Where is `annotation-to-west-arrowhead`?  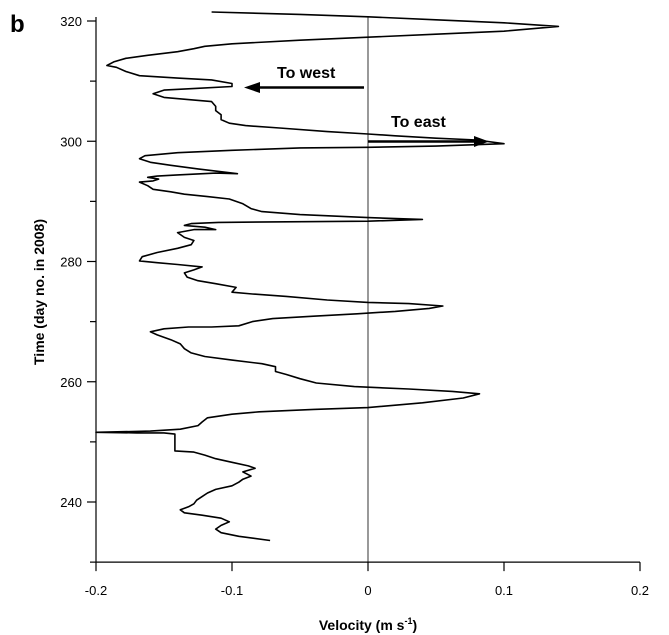
annotation-to-west-arrowhead is located at coordinates (252, 87).